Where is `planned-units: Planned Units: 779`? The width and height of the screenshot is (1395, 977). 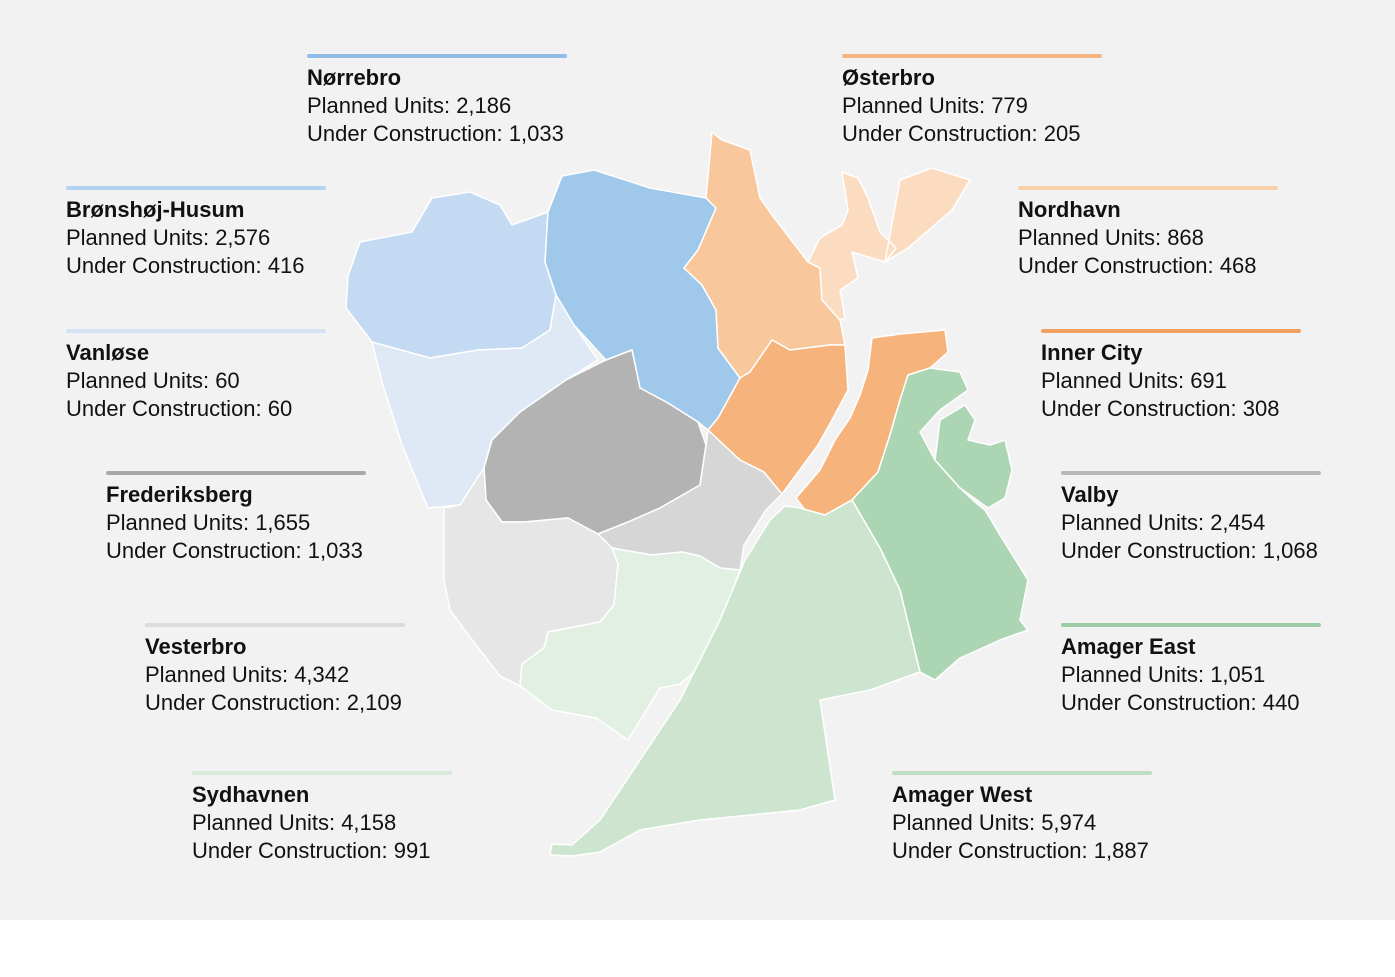
planned-units: Planned Units: 779 is located at coordinates (935, 105).